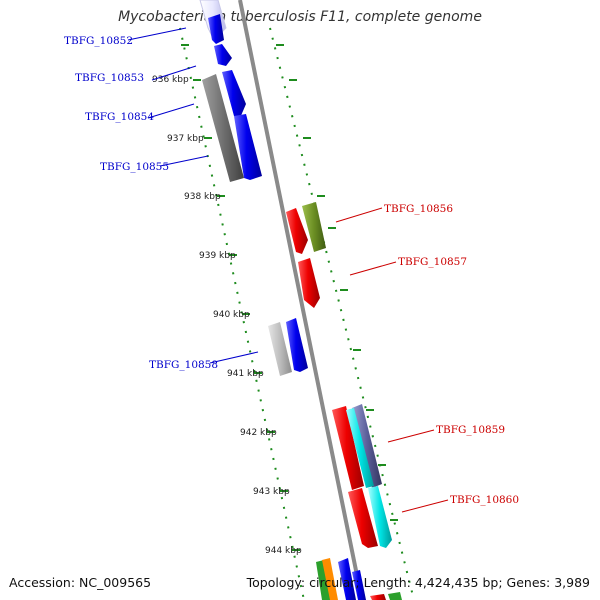 This screenshot has width=600, height=600. Describe the element at coordinates (245, 374) in the screenshot. I see `tick-label-941: 941 kbp` at that location.